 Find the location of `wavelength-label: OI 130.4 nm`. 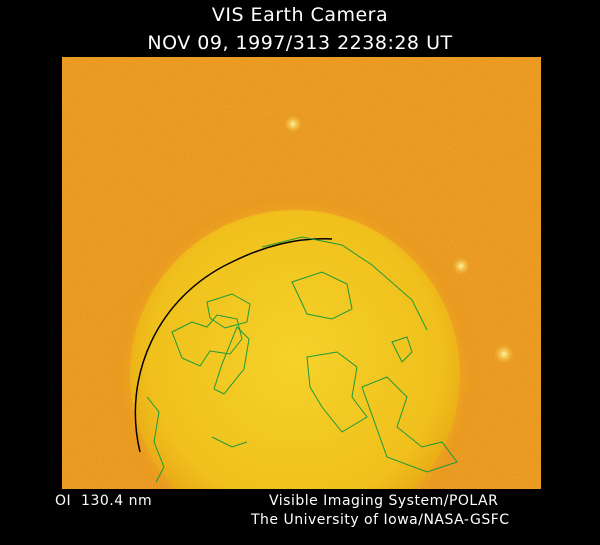

wavelength-label: OI 130.4 nm is located at coordinates (104, 501).